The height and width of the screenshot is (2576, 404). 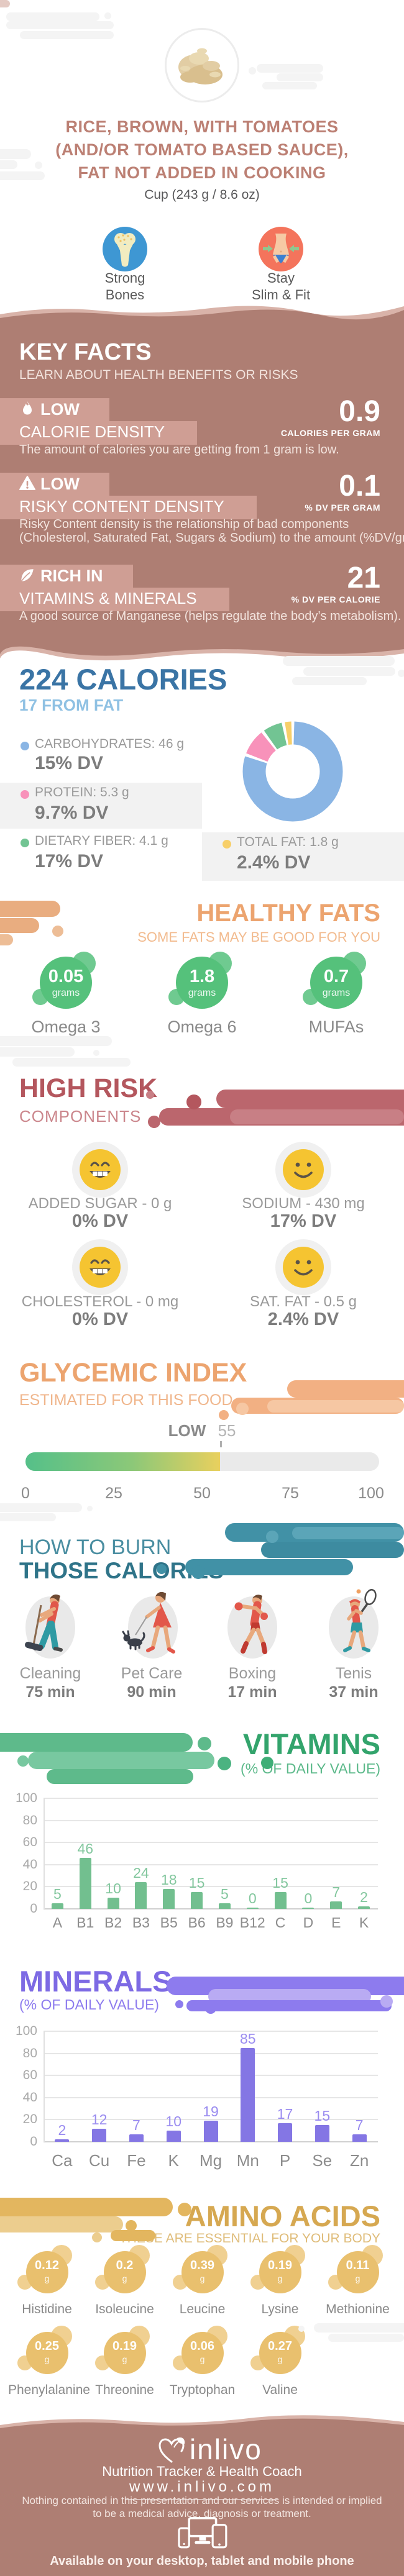 What do you see at coordinates (25, 746) in the screenshot?
I see `legend-color-dot` at bounding box center [25, 746].